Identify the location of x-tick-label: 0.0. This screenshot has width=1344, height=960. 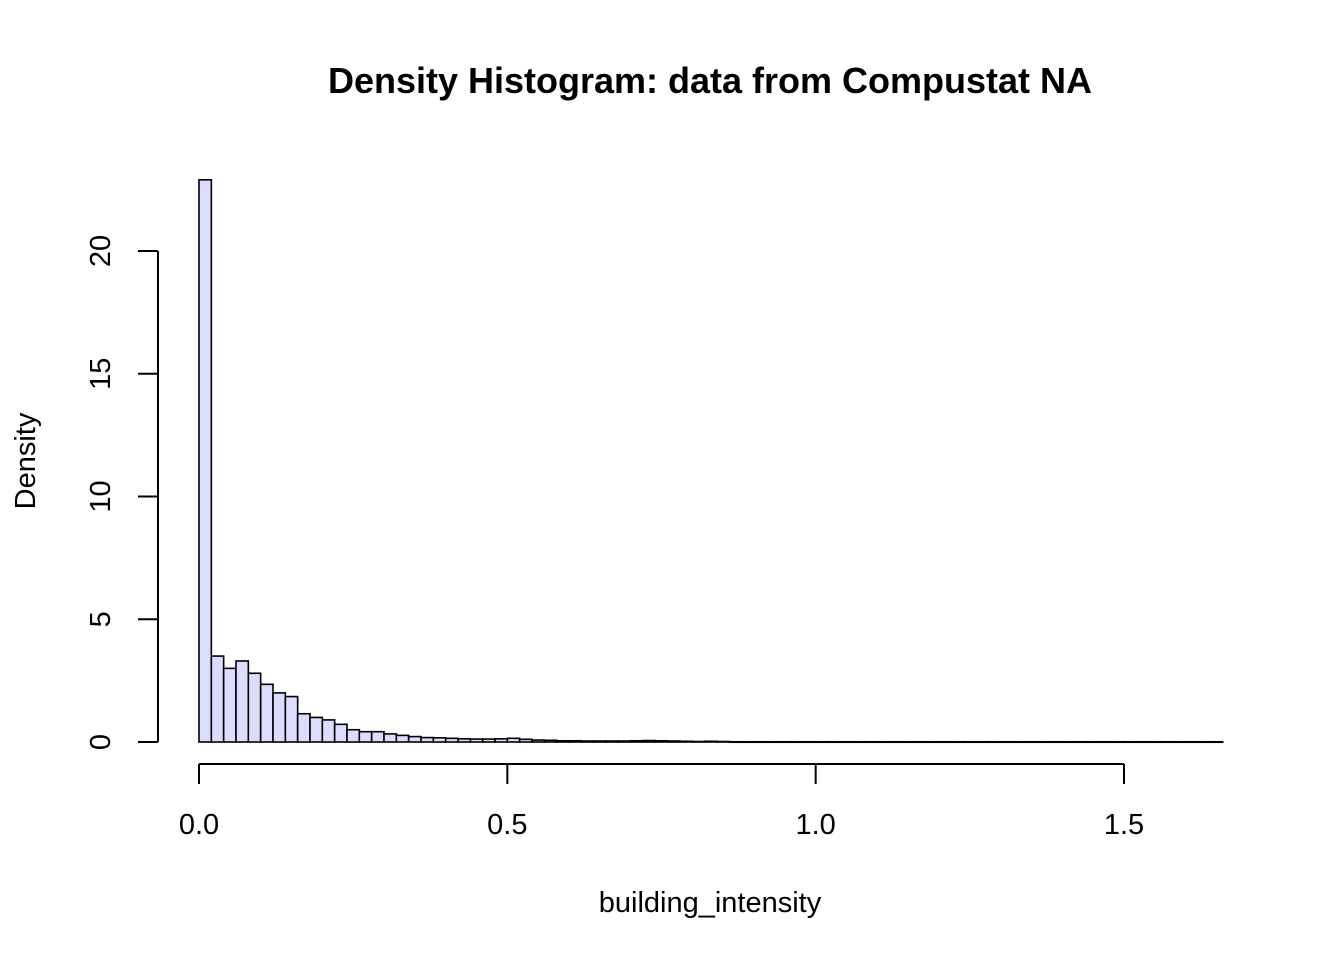
(199, 825).